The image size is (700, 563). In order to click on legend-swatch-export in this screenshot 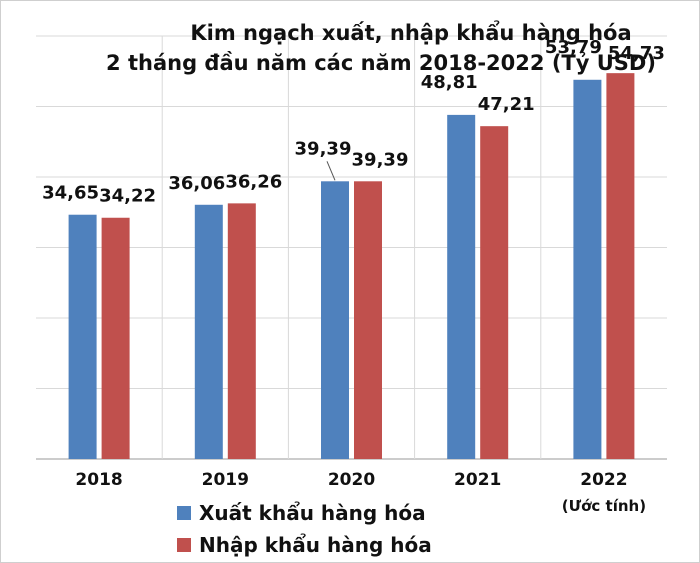, I will do `click(184, 513)`.